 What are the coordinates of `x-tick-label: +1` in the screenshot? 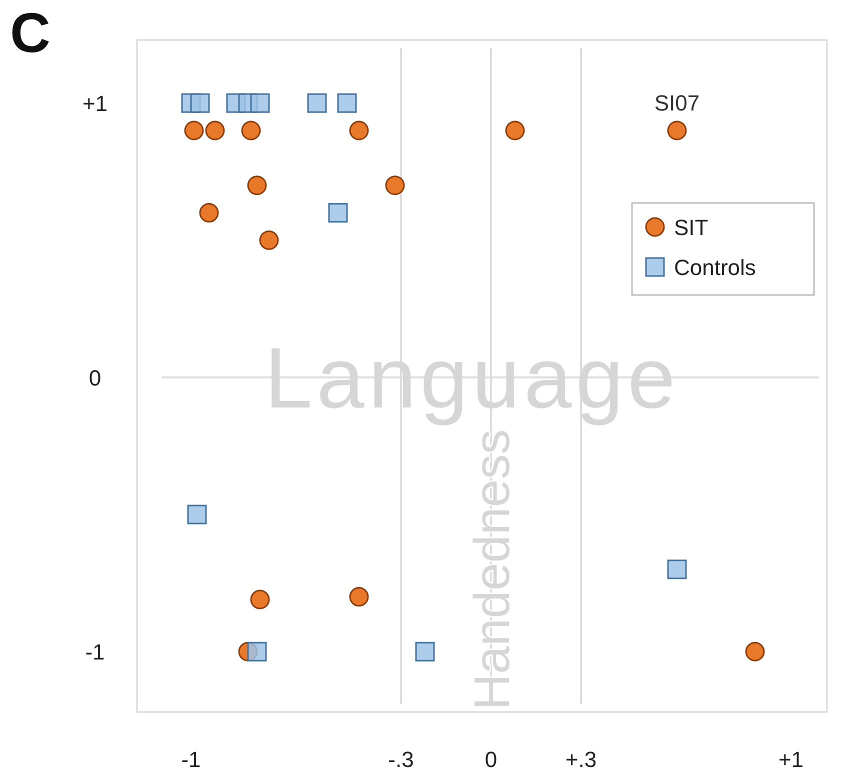 It's located at (791, 759).